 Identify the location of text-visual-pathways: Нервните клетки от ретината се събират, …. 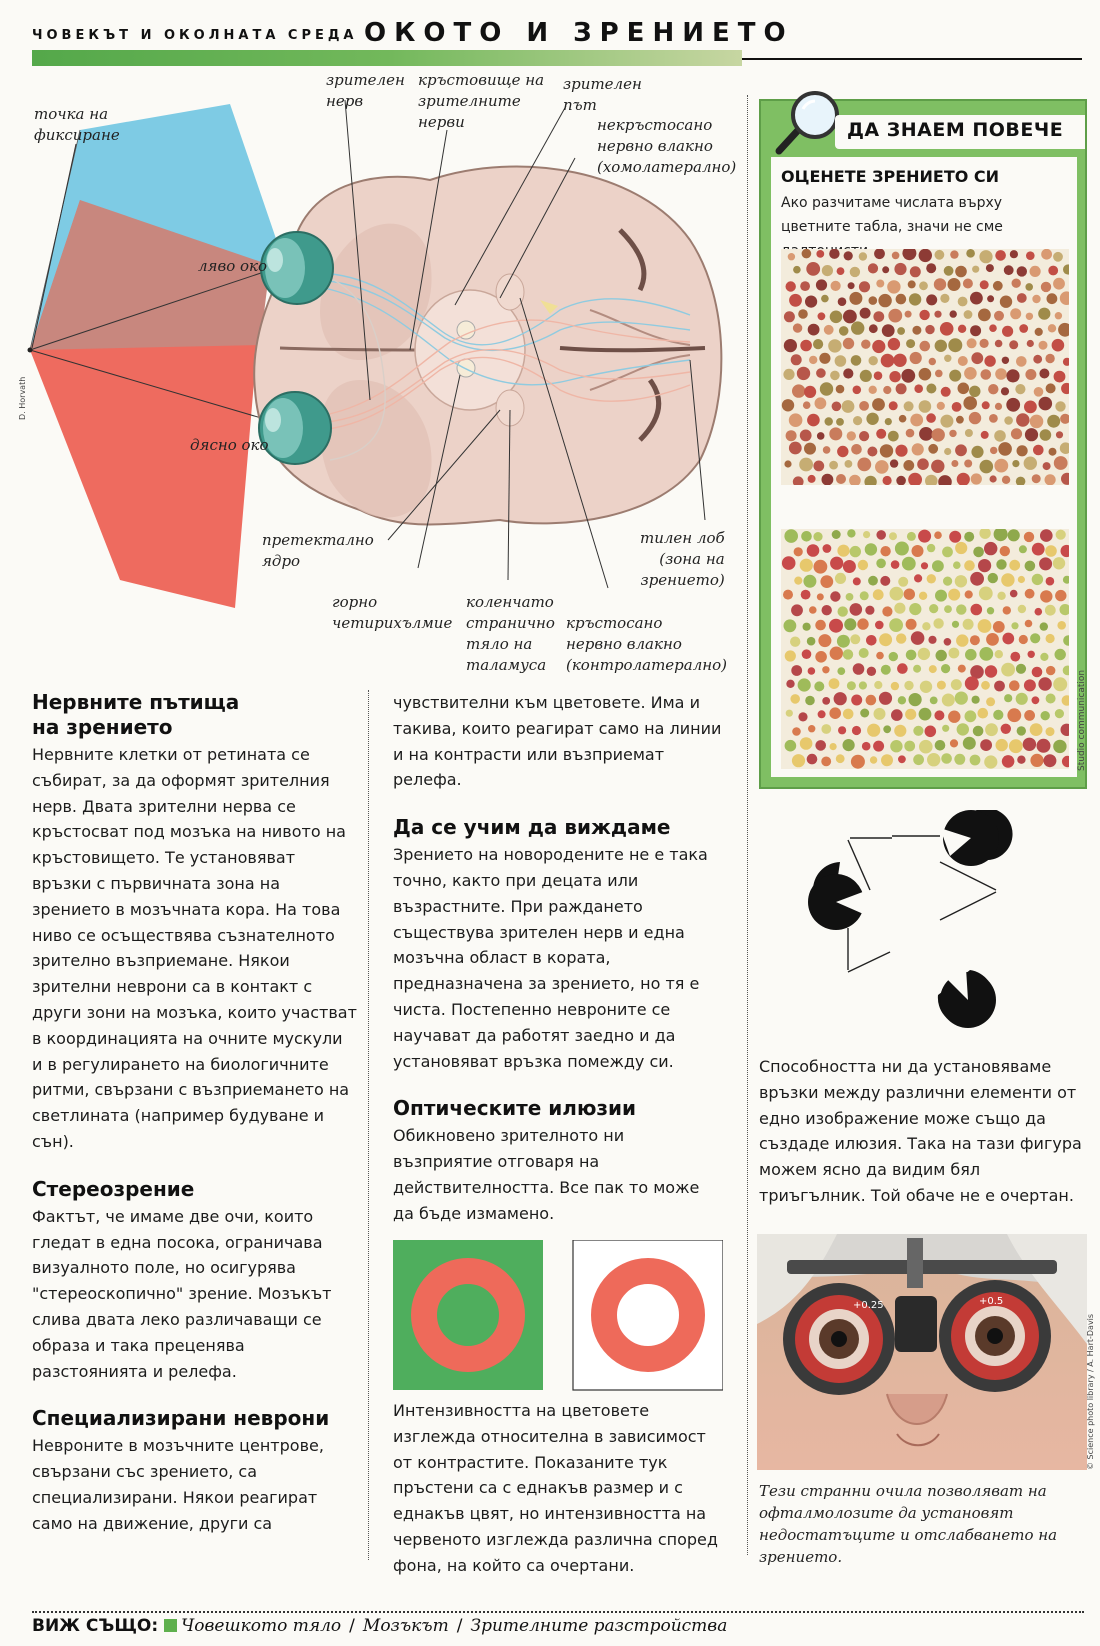
(194, 948).